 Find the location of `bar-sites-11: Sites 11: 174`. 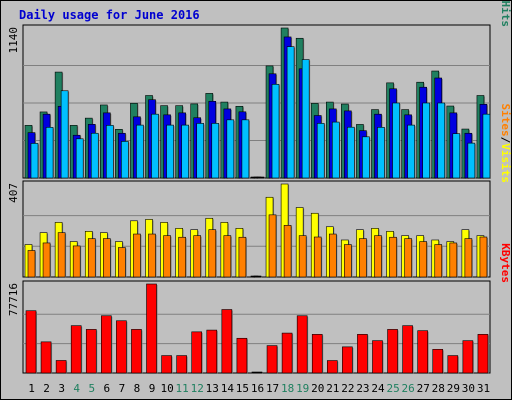

bar-sites-11: Sites 11: 174 is located at coordinates (182, 257).